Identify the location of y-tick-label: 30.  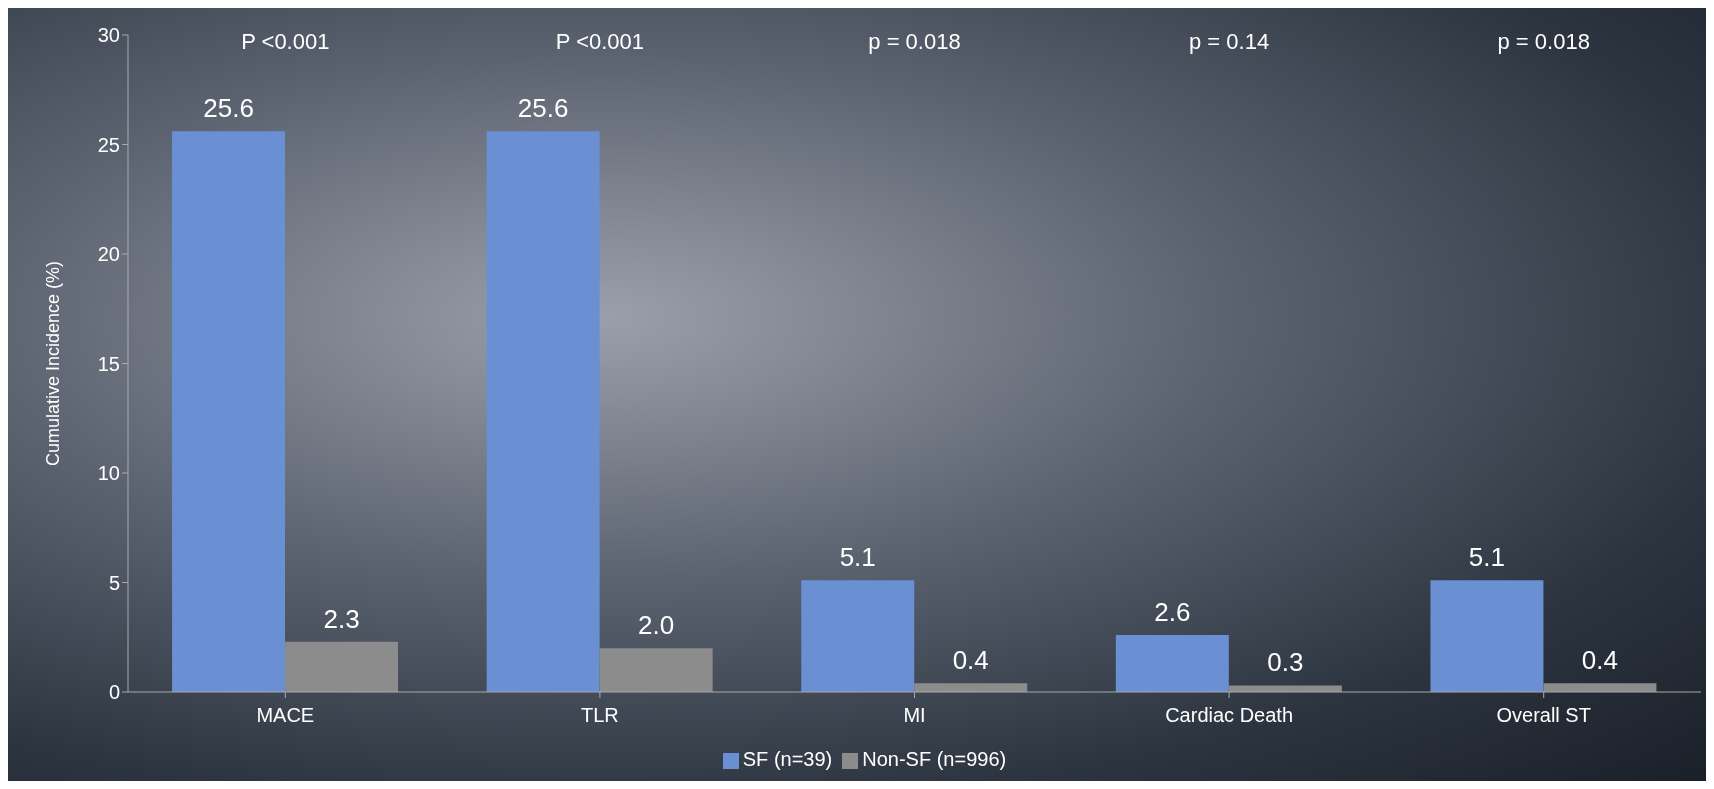
(108, 35).